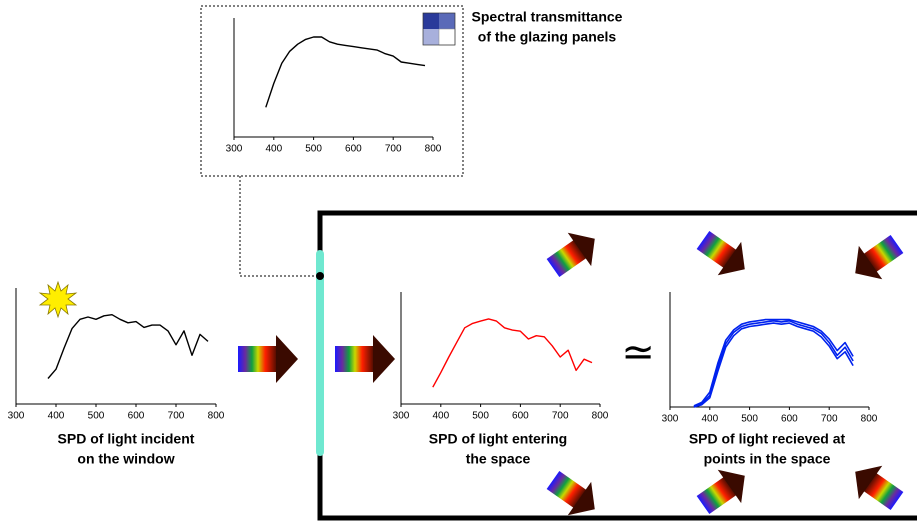 This screenshot has width=917, height=532. Describe the element at coordinates (767, 459) in the screenshot. I see `caption: points in the space` at that location.